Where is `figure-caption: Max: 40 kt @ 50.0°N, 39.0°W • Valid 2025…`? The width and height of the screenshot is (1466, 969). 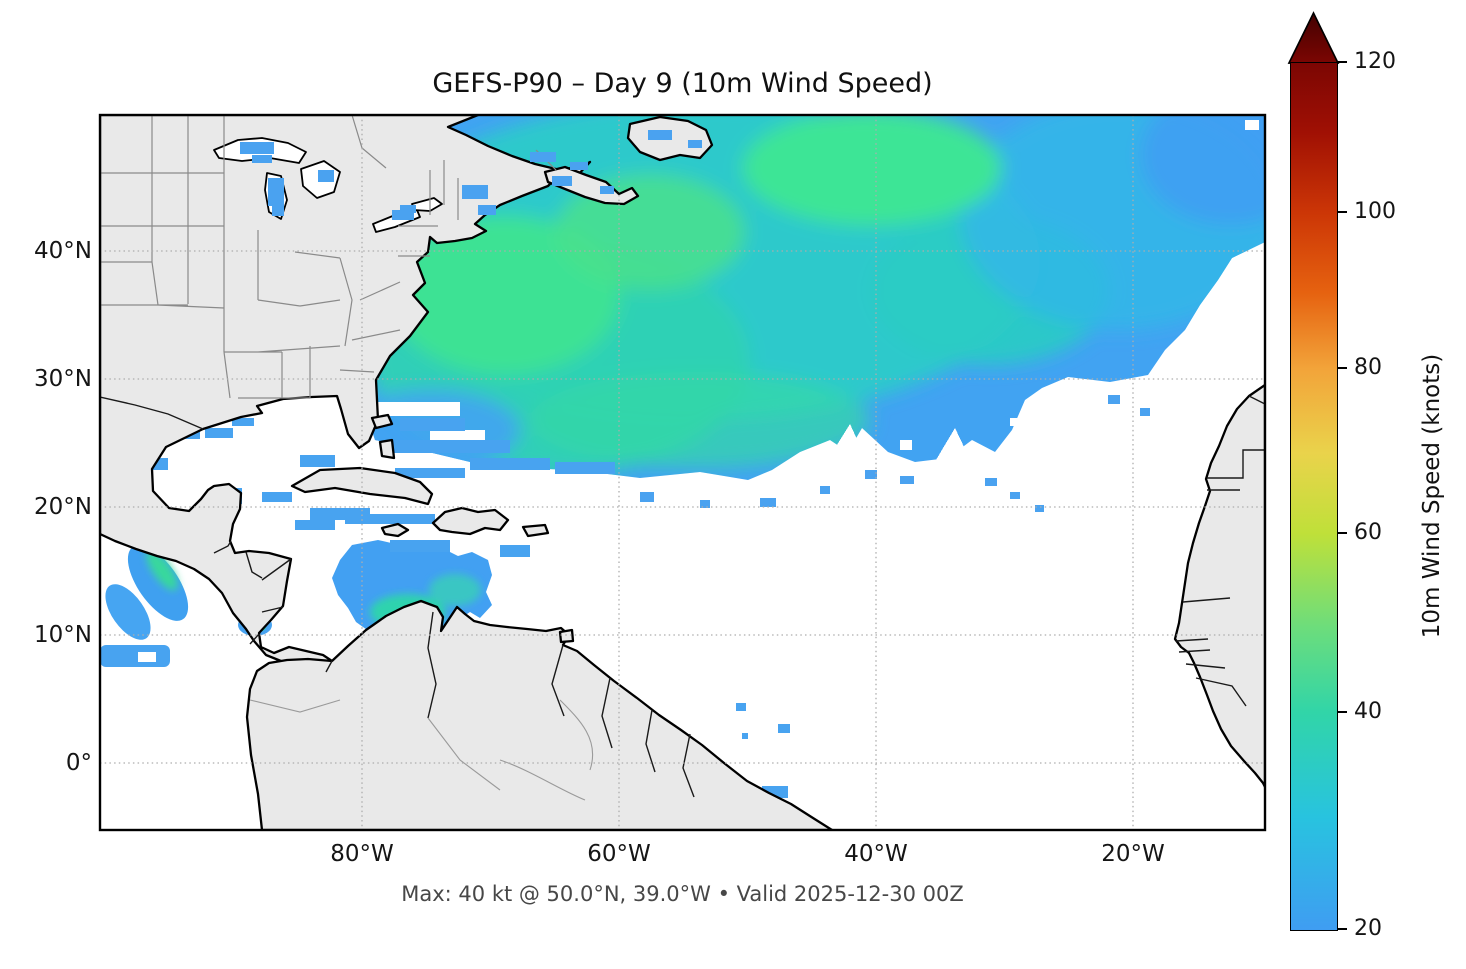
figure-caption: Max: 40 kt @ 50.0°N, 39.0°W • Valid 2025… is located at coordinates (682, 894).